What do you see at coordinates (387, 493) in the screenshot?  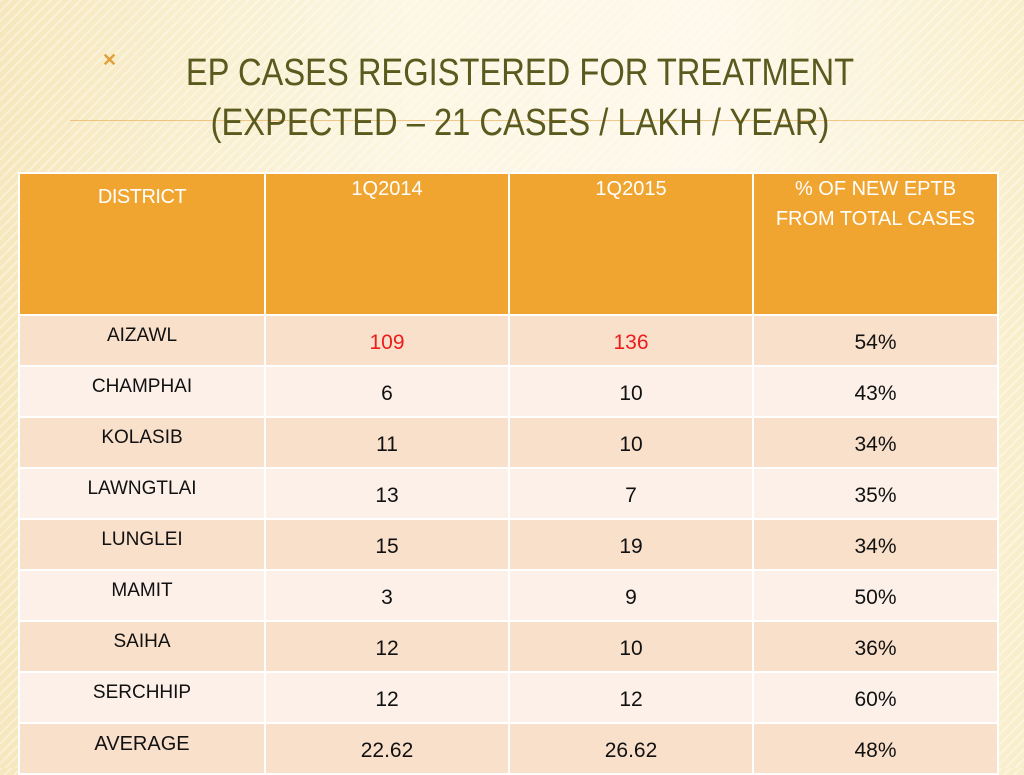 I see `q2014-cell: 13` at bounding box center [387, 493].